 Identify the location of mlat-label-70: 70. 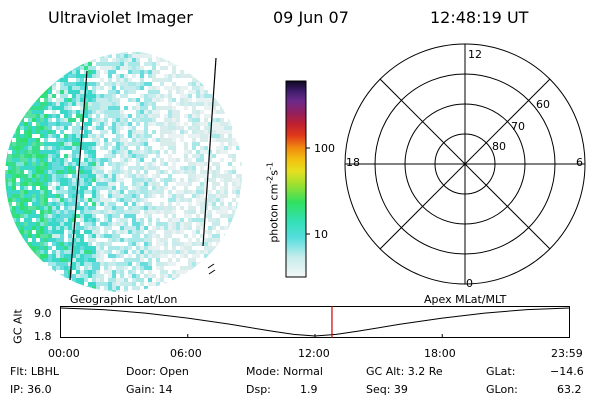
(518, 126).